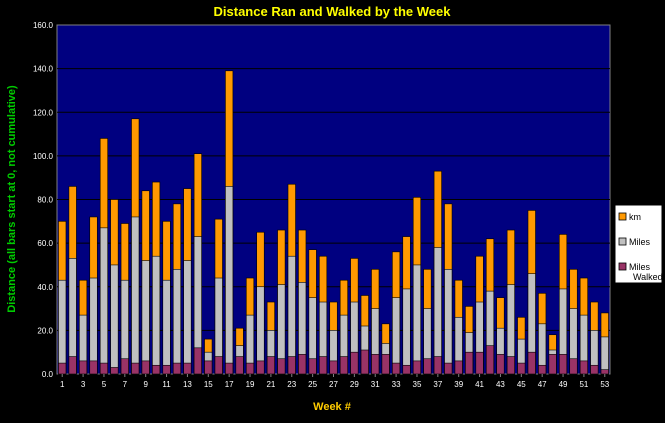  What do you see at coordinates (375, 384) in the screenshot?
I see `x-tick-label: 31` at bounding box center [375, 384].